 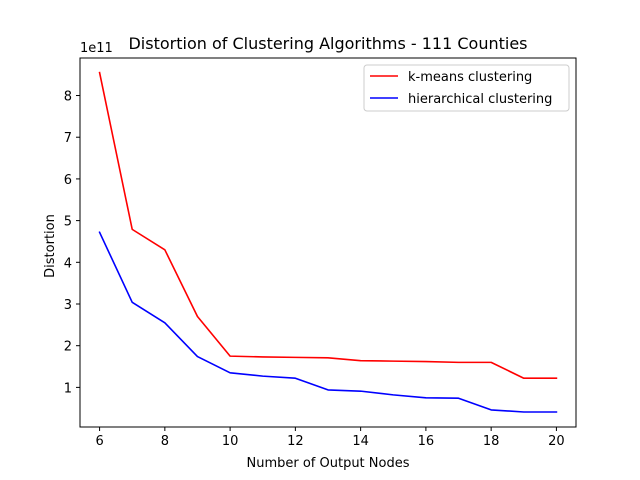 I want to click on legend-box, so click(x=466, y=88).